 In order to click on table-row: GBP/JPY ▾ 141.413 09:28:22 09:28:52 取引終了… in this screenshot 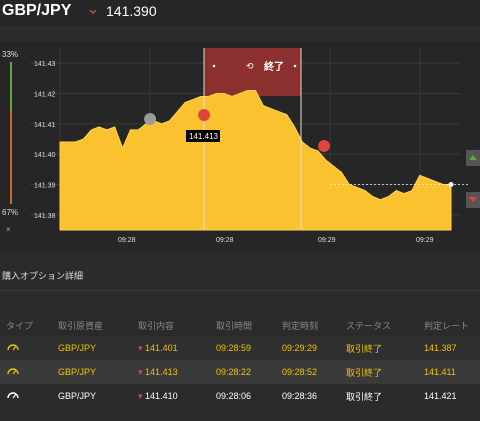, I will do `click(240, 372)`.